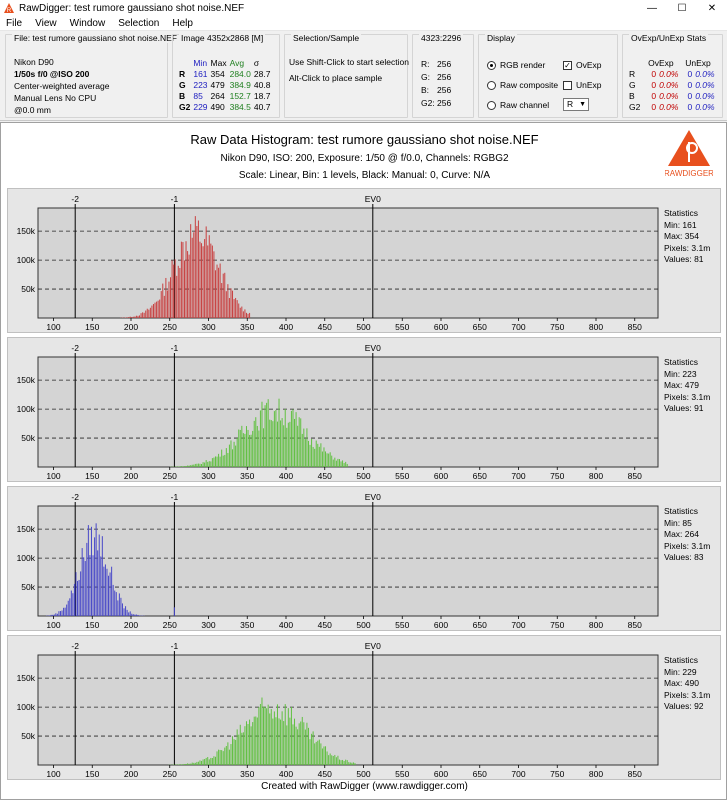 The width and height of the screenshot is (727, 800). What do you see at coordinates (217, 84) in the screenshot?
I see `table-cell: 479` at bounding box center [217, 84].